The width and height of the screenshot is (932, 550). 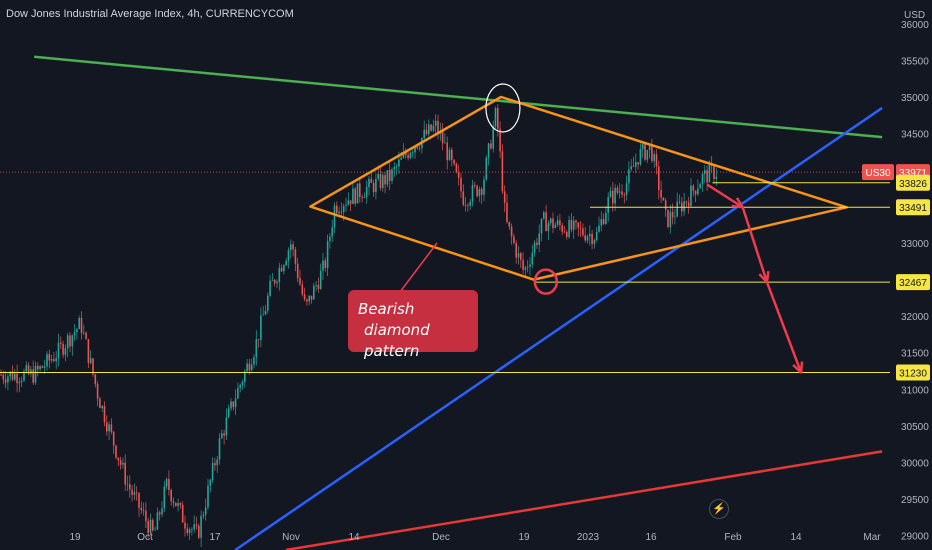 I want to click on price-tag-value: 33826, so click(x=913, y=184).